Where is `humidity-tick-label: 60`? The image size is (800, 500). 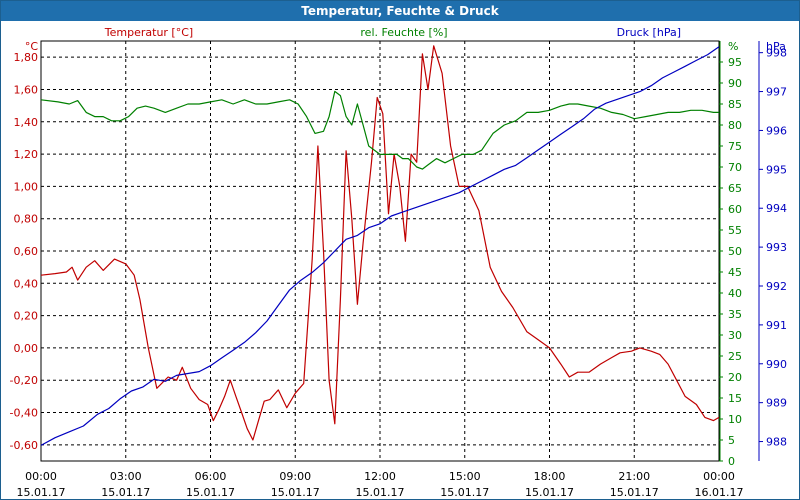
humidity-tick-label: 60 is located at coordinates (735, 209).